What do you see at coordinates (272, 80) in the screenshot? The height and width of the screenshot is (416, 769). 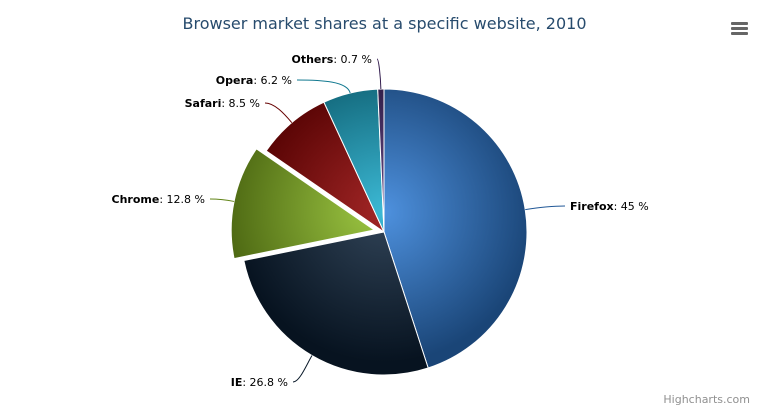 I see `data-label-value: : 6.2 %` at bounding box center [272, 80].